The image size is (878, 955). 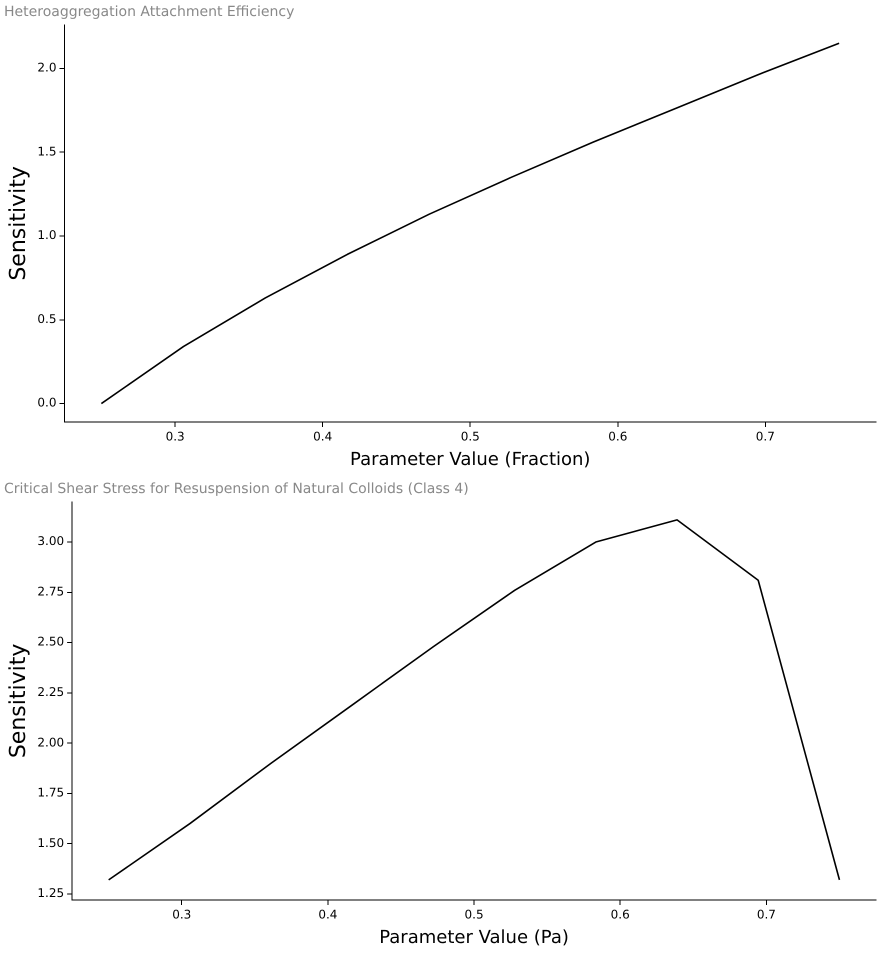 I want to click on y-tick-label: 0.5, so click(x=46, y=319).